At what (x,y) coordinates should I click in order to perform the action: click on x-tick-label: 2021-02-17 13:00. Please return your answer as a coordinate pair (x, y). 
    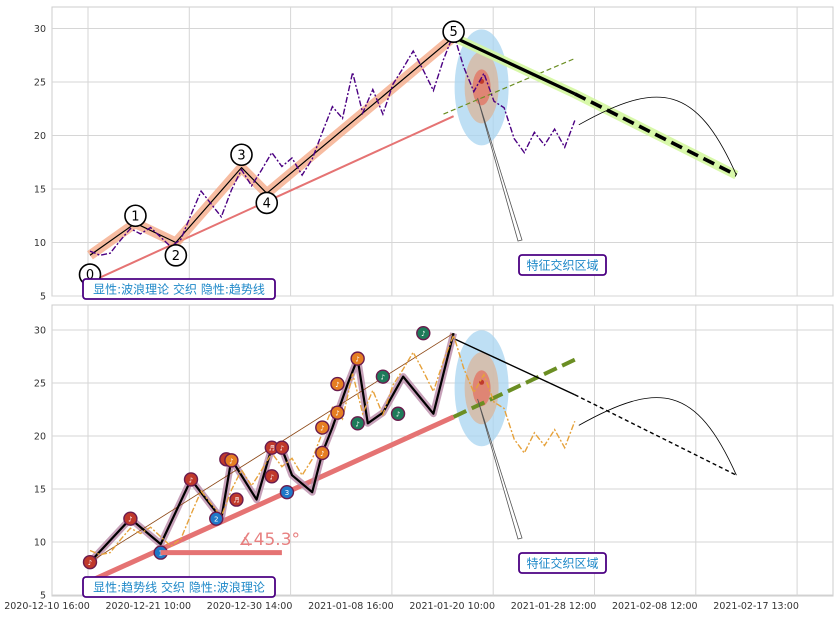
    Looking at the image, I should click on (756, 606).